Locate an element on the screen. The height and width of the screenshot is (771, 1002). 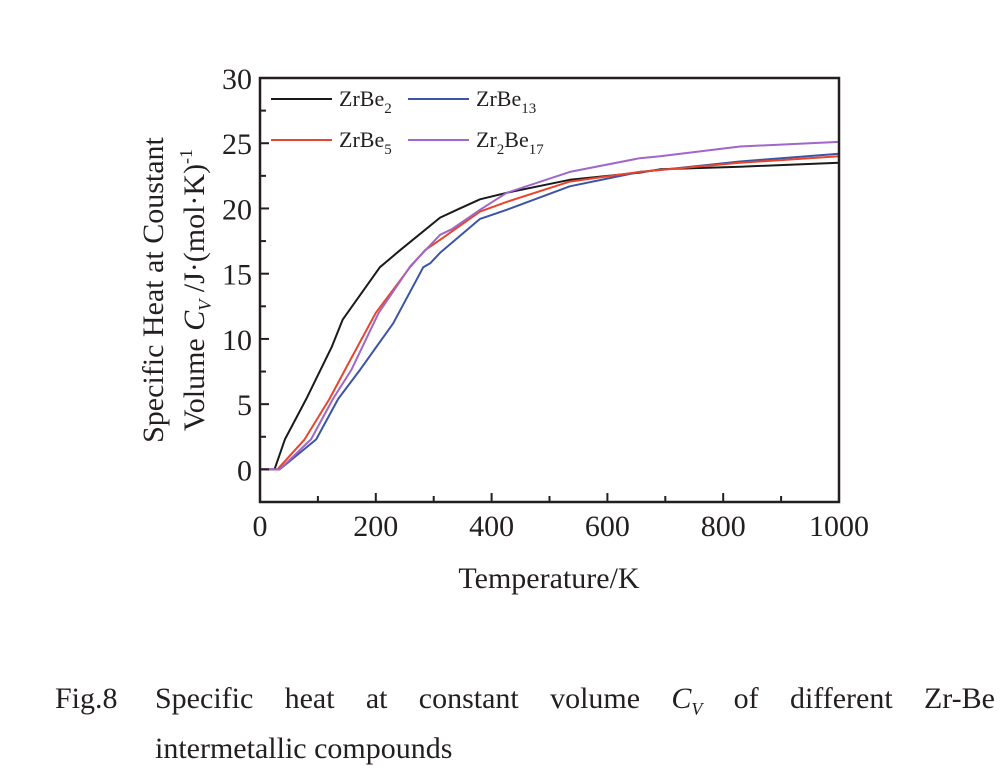
legend-label: ZrBe13 is located at coordinates (506, 101).